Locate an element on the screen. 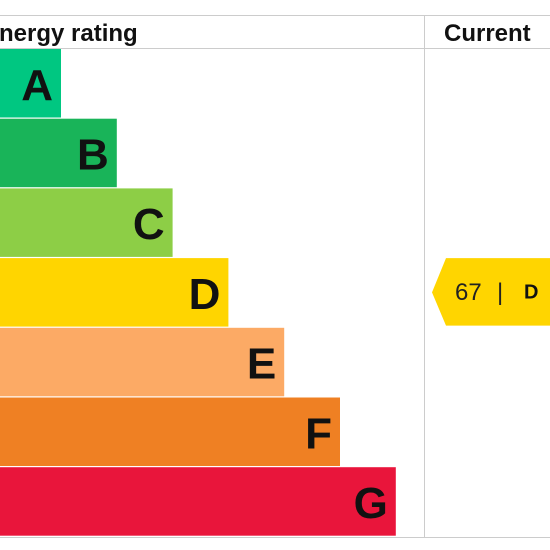 The height and width of the screenshot is (550, 550). band-letter: C is located at coordinates (149, 224).